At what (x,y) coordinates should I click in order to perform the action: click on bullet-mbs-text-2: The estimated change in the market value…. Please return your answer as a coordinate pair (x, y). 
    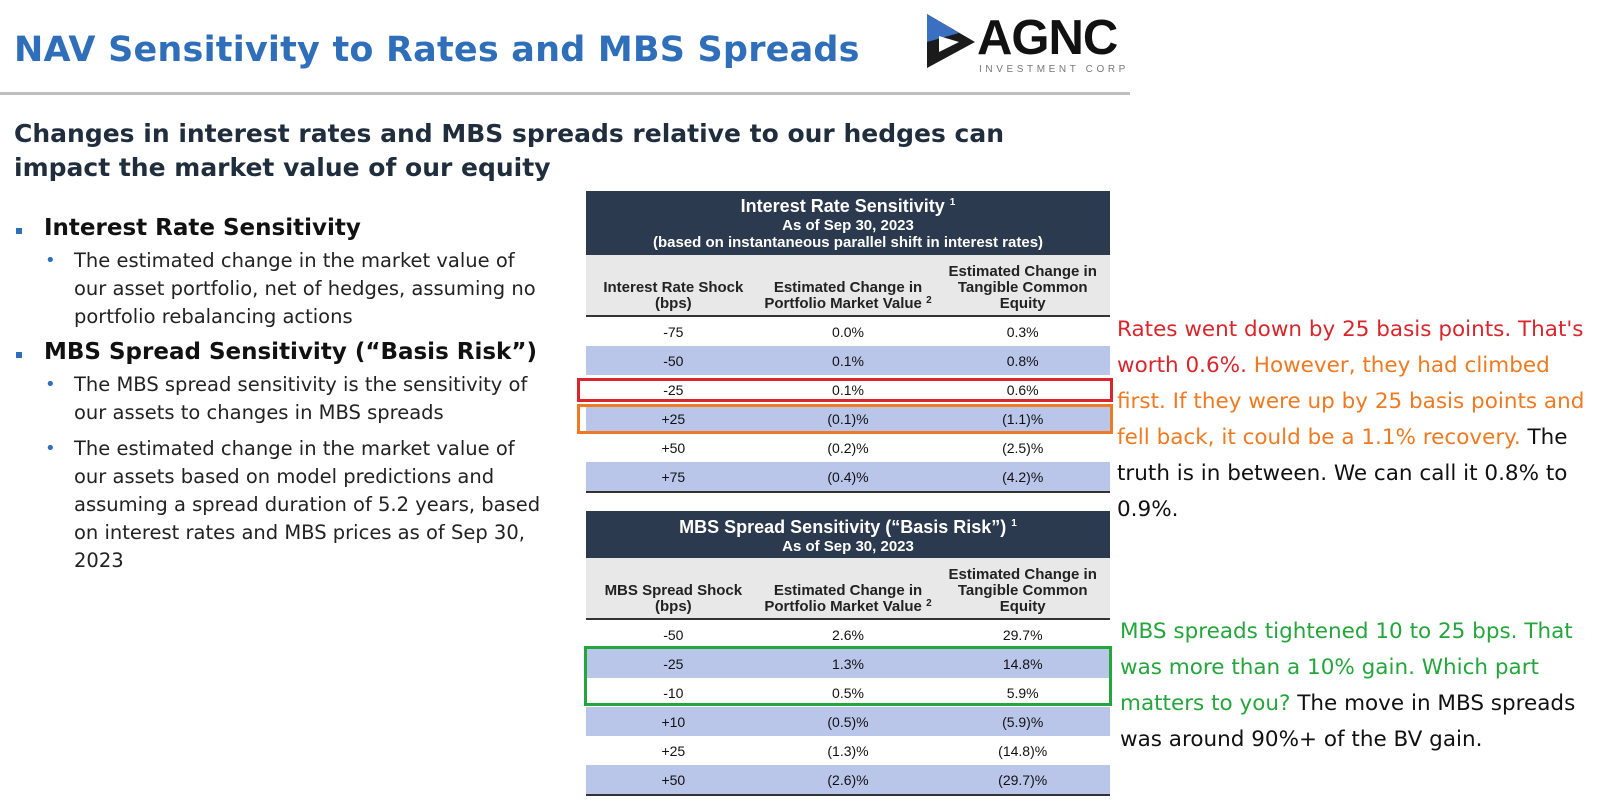
    Looking at the image, I should click on (279, 505).